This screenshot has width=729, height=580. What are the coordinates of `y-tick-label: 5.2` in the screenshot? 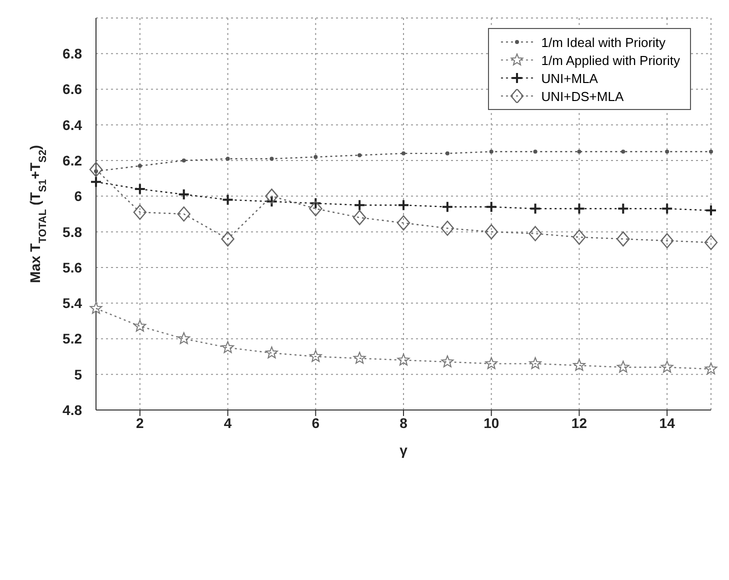 It's located at (72, 338).